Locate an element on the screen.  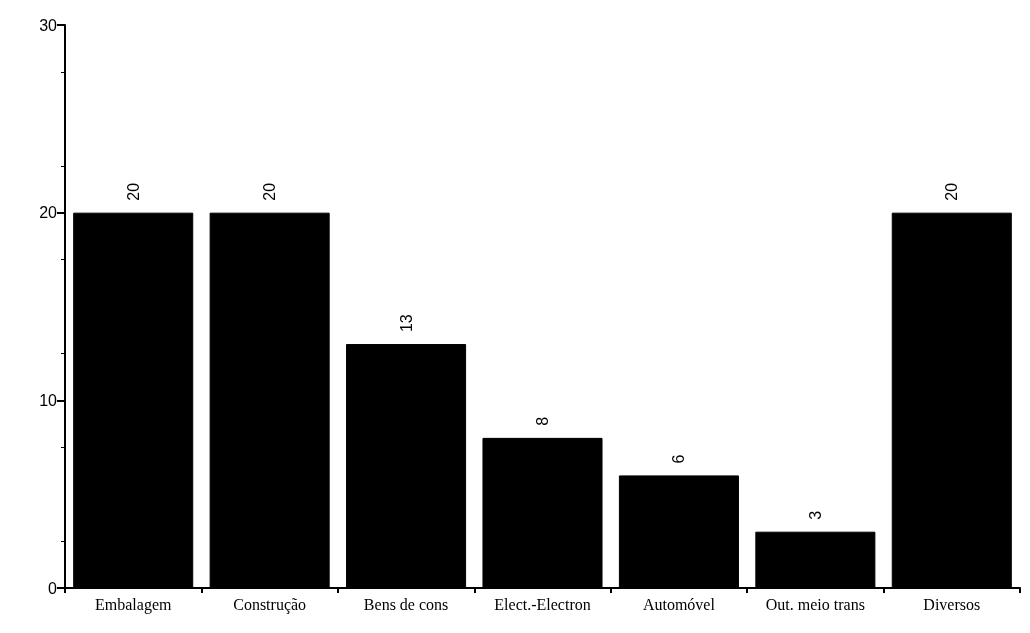
x-tick-label: Elect.-Electron is located at coordinates (542, 604).